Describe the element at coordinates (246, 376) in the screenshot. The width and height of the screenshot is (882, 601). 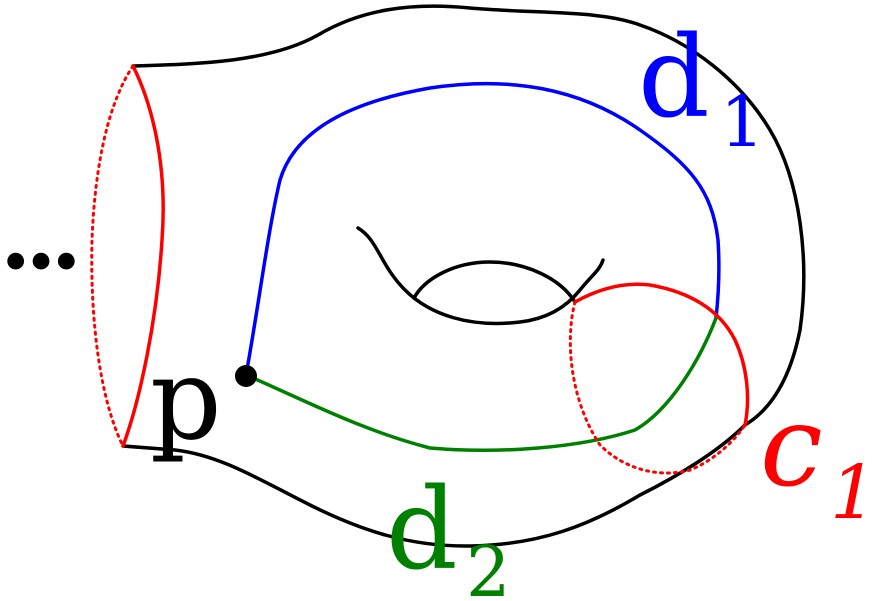
I see `point-p-dot` at that location.